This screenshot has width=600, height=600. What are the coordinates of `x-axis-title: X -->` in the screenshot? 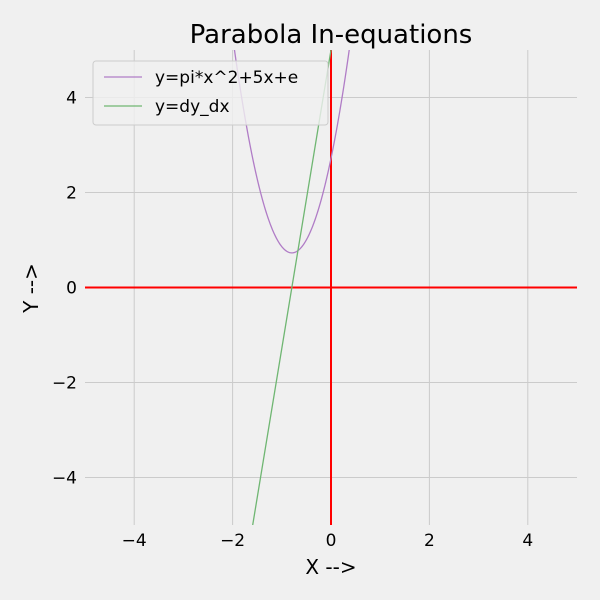 It's located at (330, 567).